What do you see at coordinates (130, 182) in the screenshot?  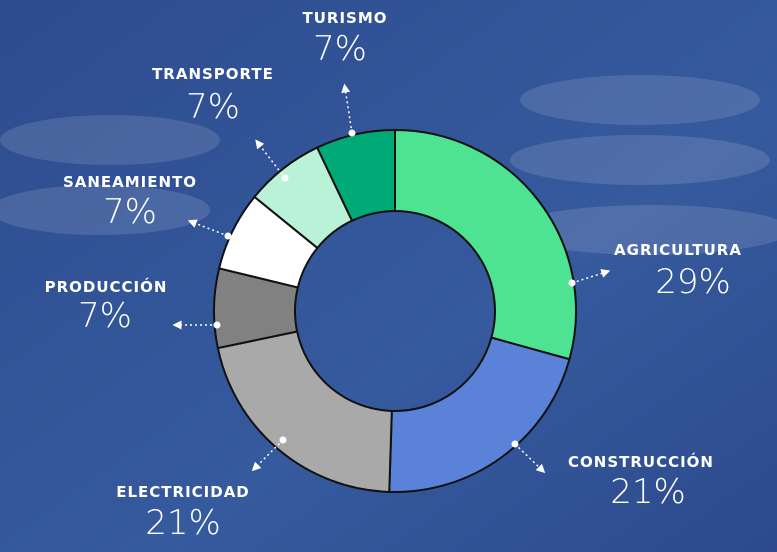 I see `category-label: SANEAMIENTO` at bounding box center [130, 182].